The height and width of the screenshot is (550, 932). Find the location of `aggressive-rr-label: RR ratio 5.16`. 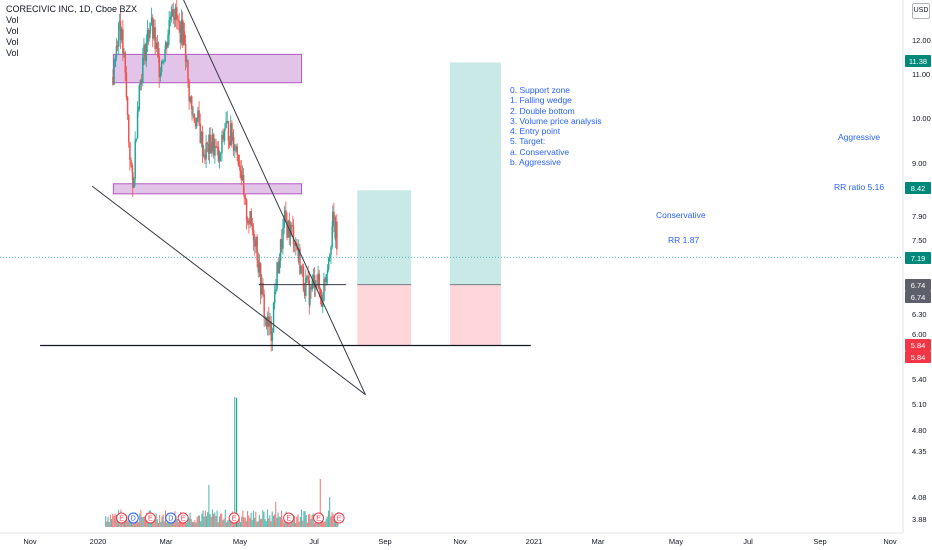

aggressive-rr-label: RR ratio 5.16 is located at coordinates (859, 187).